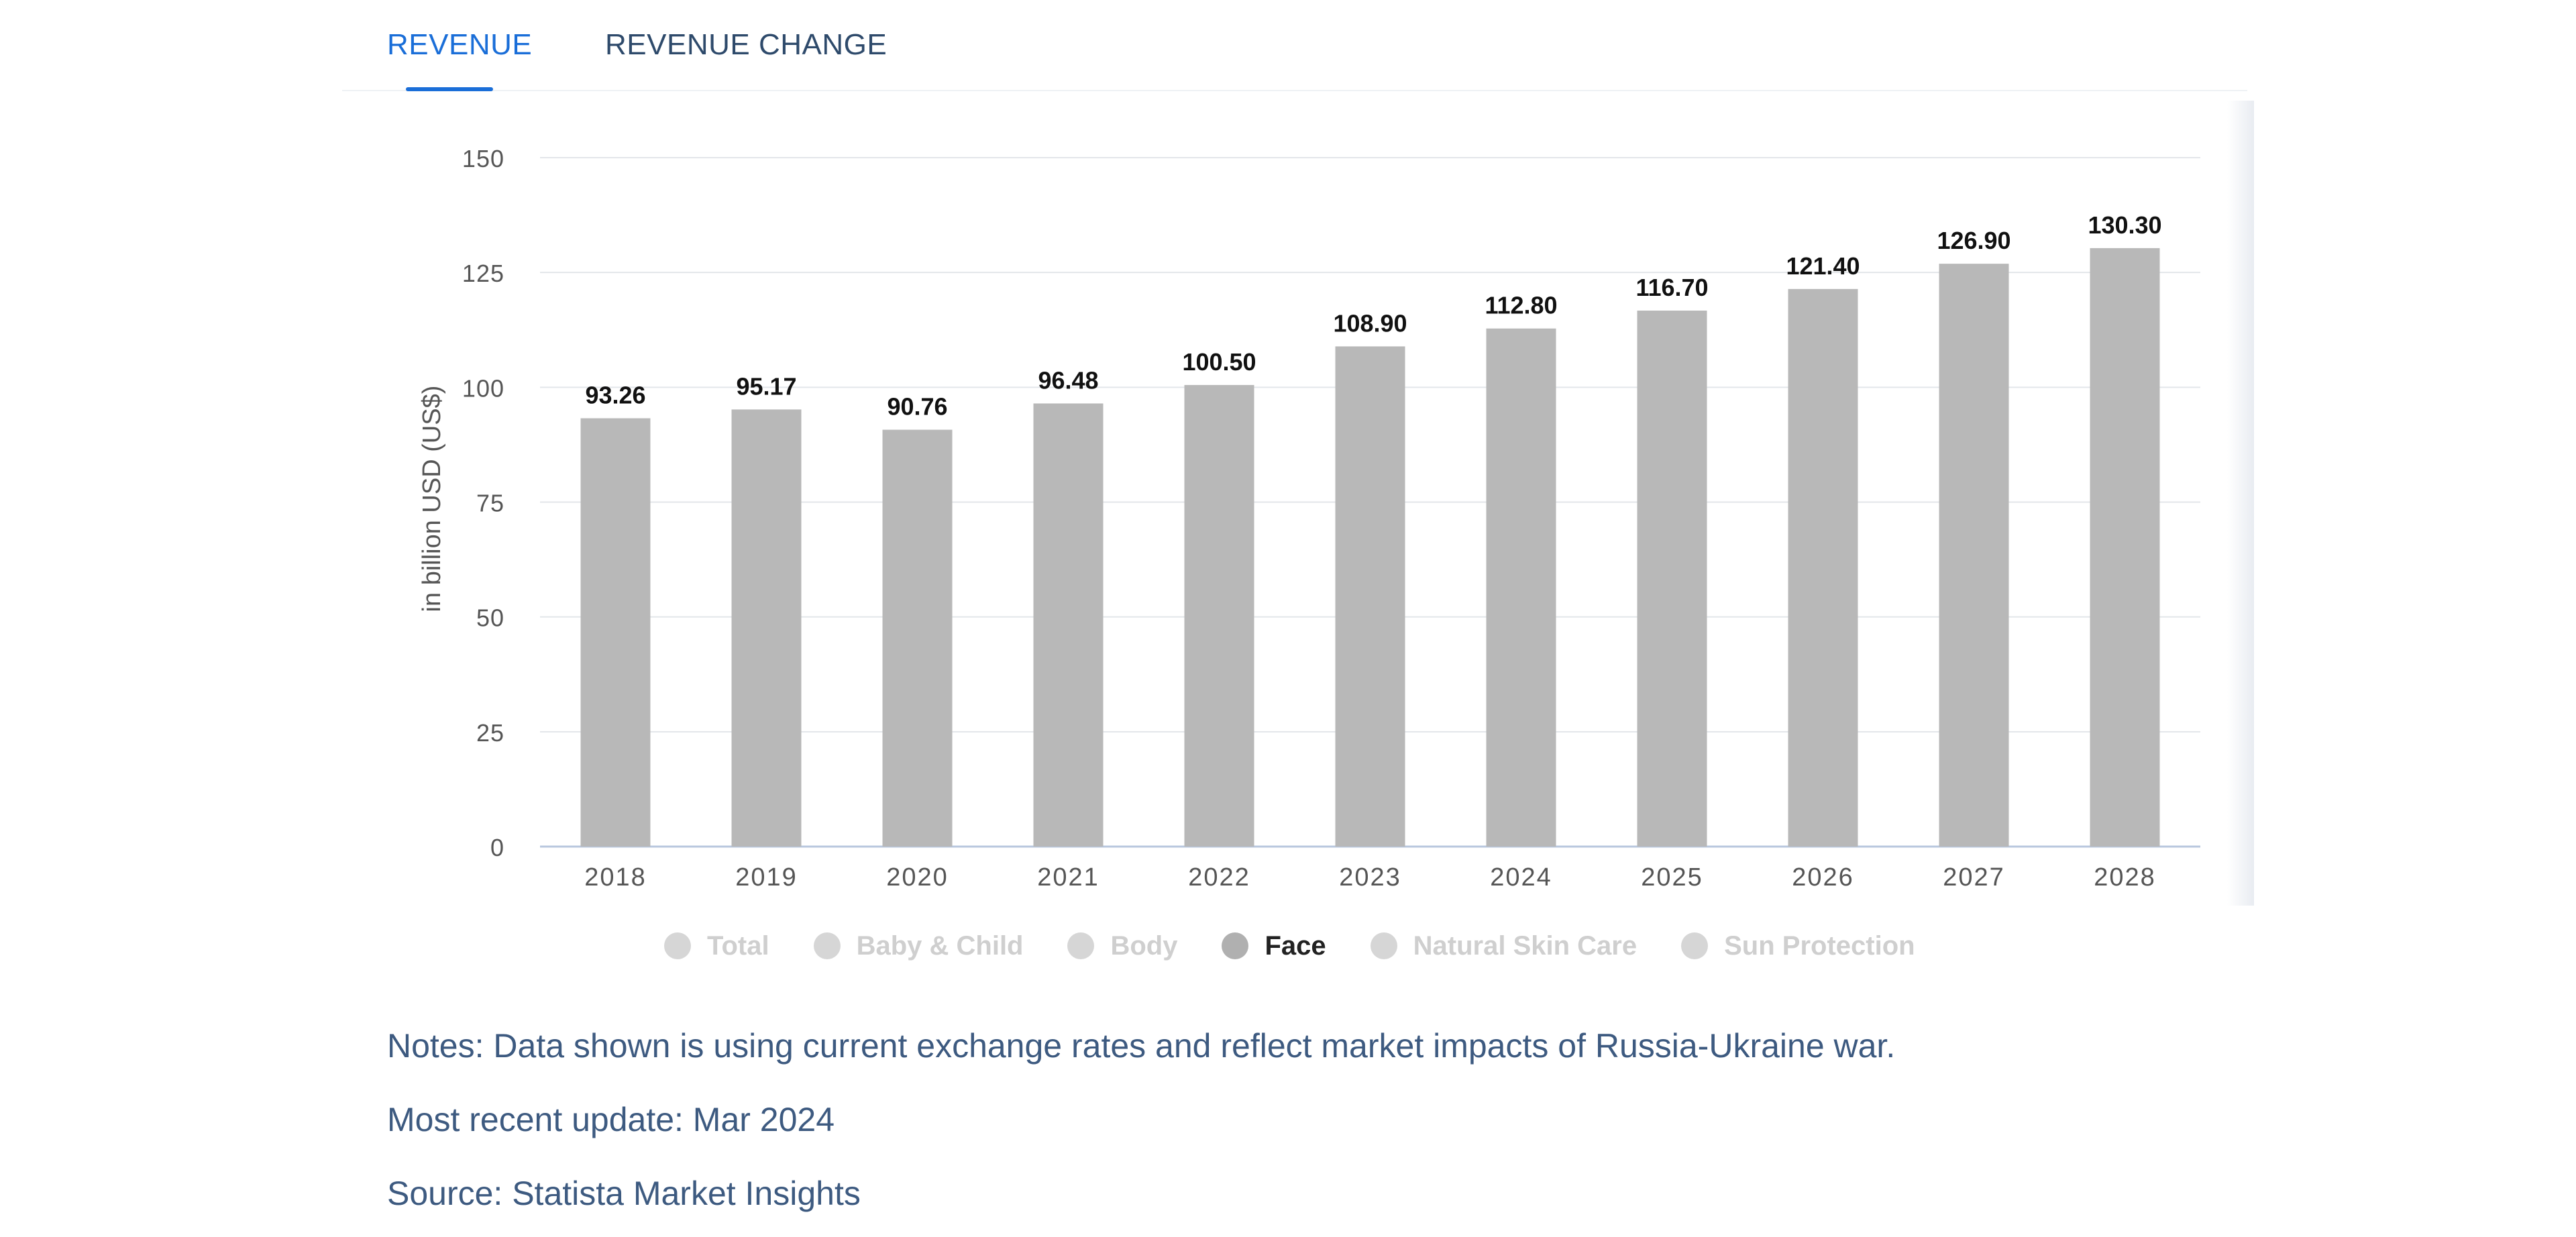 This screenshot has height=1237, width=2576. I want to click on y-tick-label: 25, so click(490, 733).